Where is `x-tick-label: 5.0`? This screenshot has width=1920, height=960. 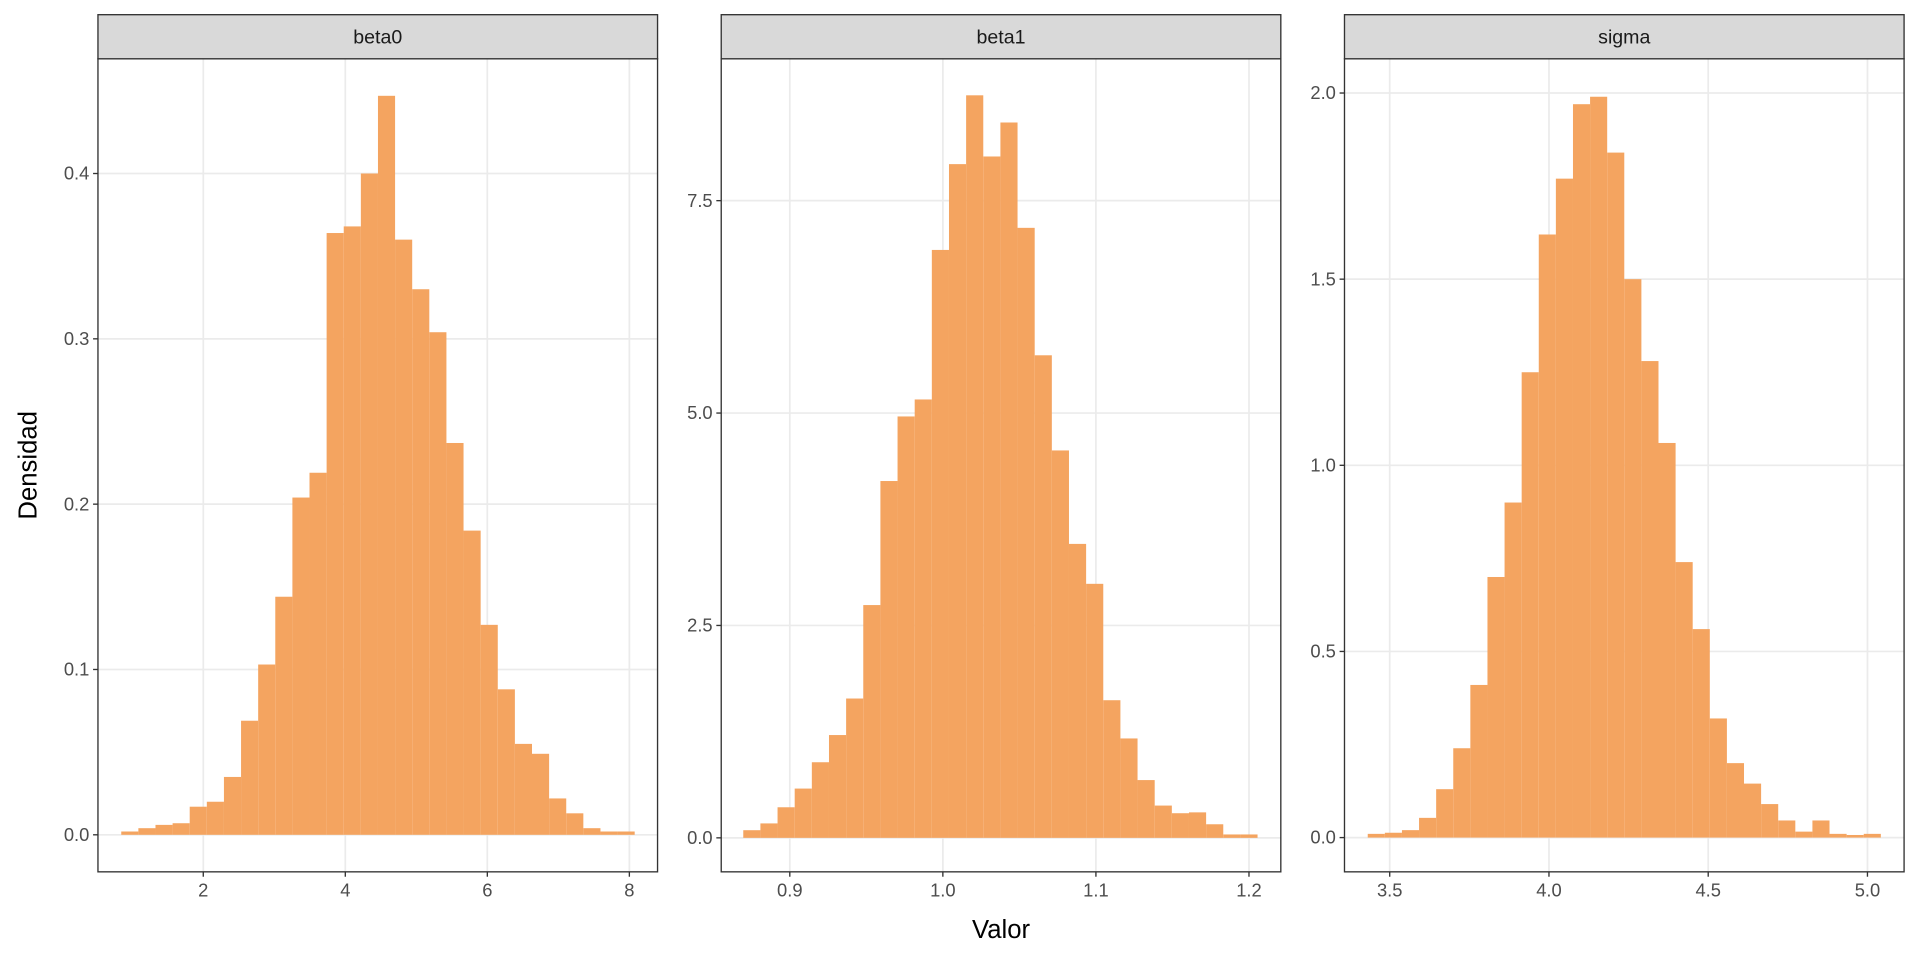
x-tick-label: 5.0 is located at coordinates (1868, 889).